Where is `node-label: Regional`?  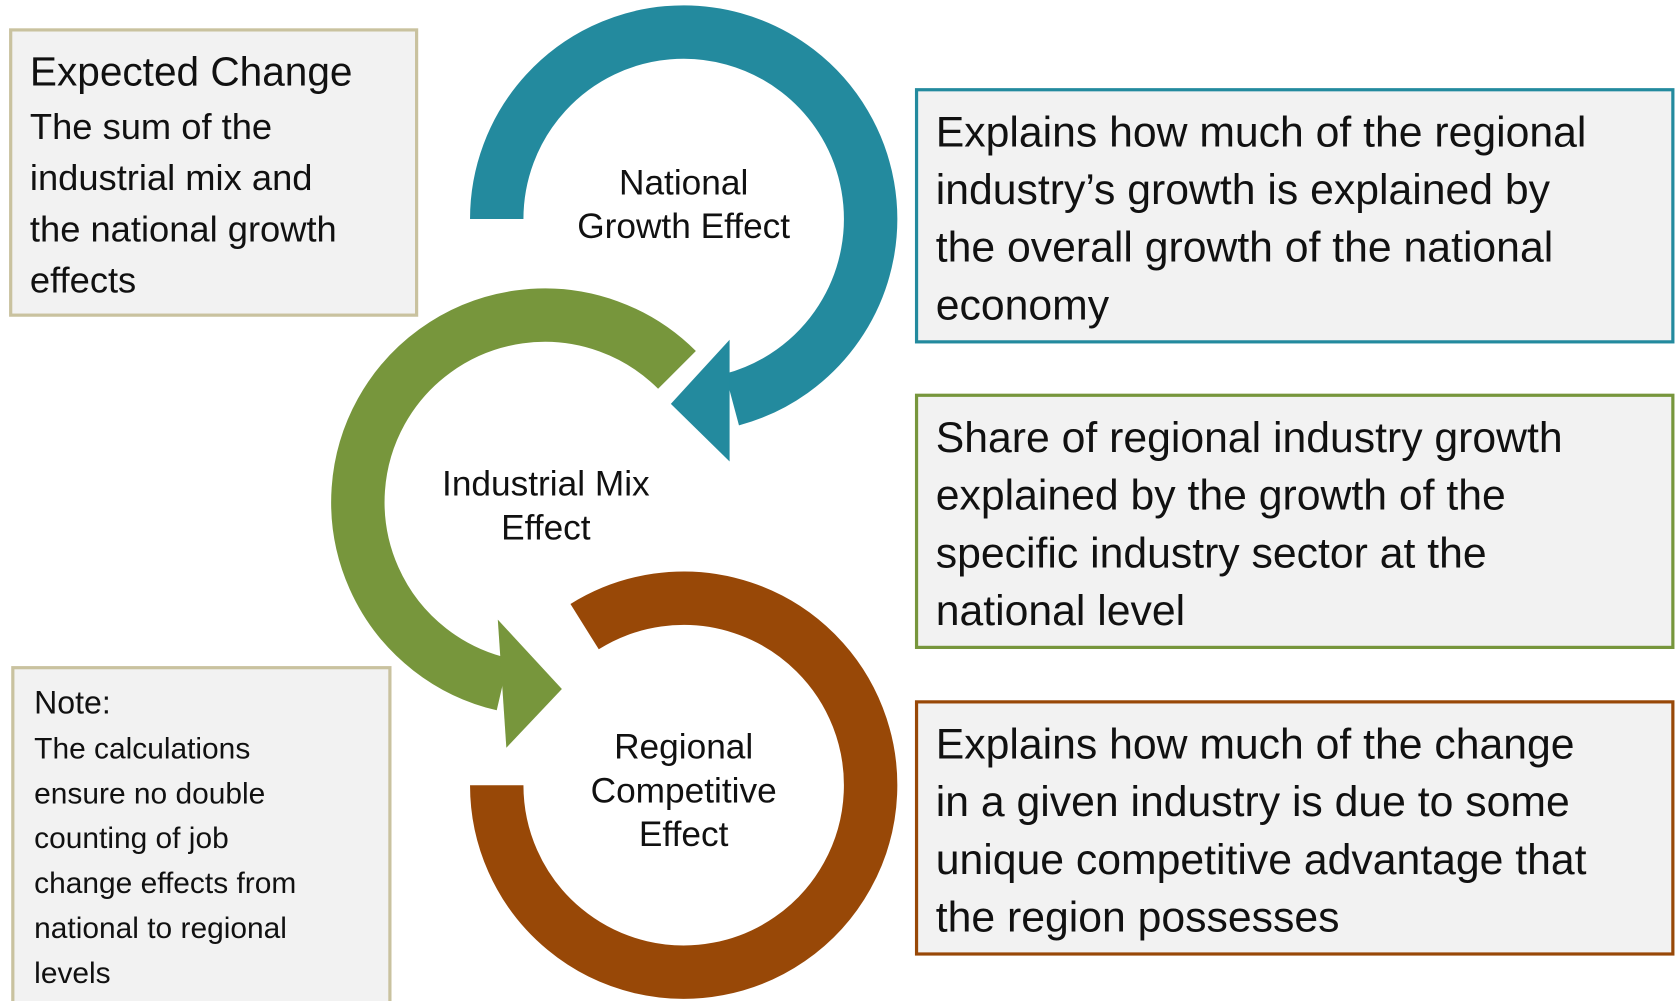 node-label: Regional is located at coordinates (683, 746).